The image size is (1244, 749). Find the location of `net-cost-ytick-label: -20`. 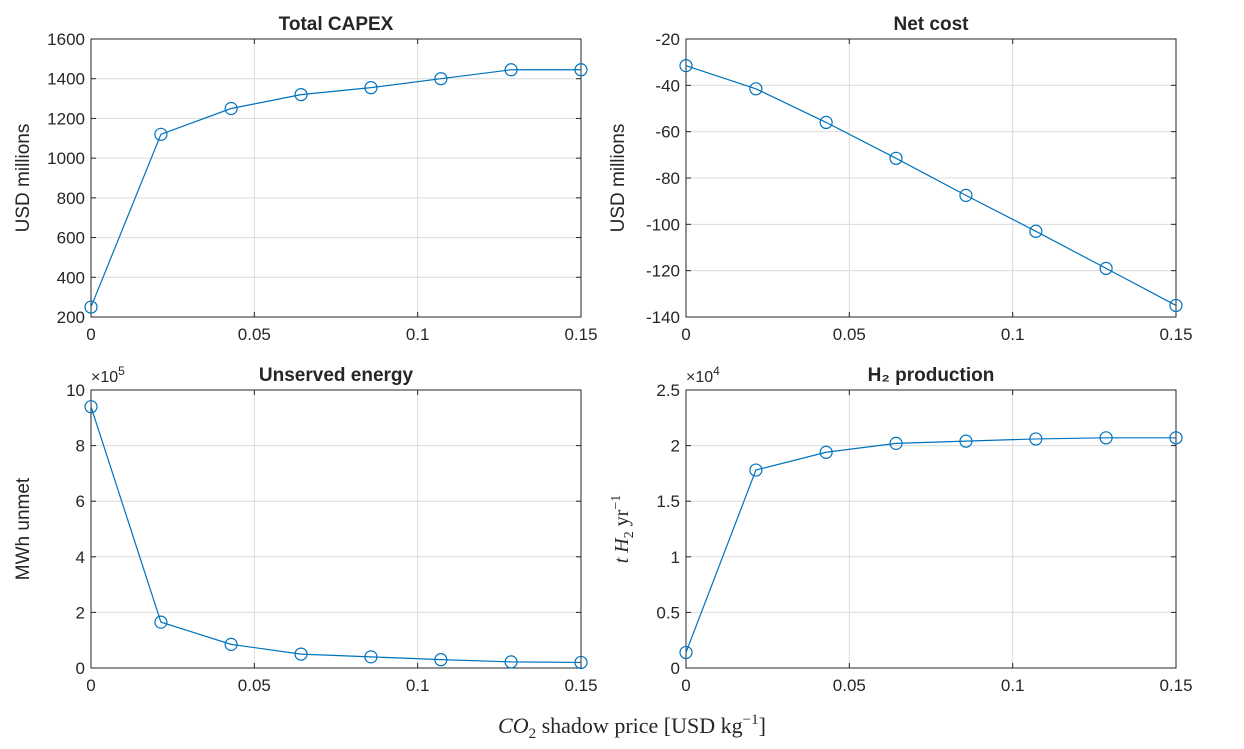

net-cost-ytick-label: -20 is located at coordinates (667, 39).